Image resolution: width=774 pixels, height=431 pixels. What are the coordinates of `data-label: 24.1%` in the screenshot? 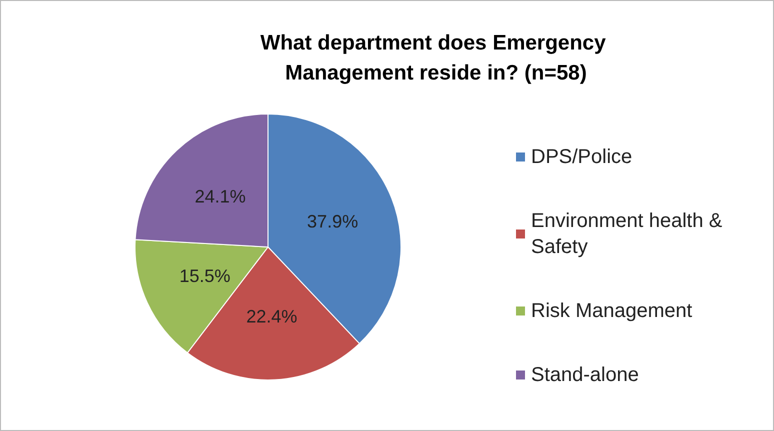 It's located at (220, 196).